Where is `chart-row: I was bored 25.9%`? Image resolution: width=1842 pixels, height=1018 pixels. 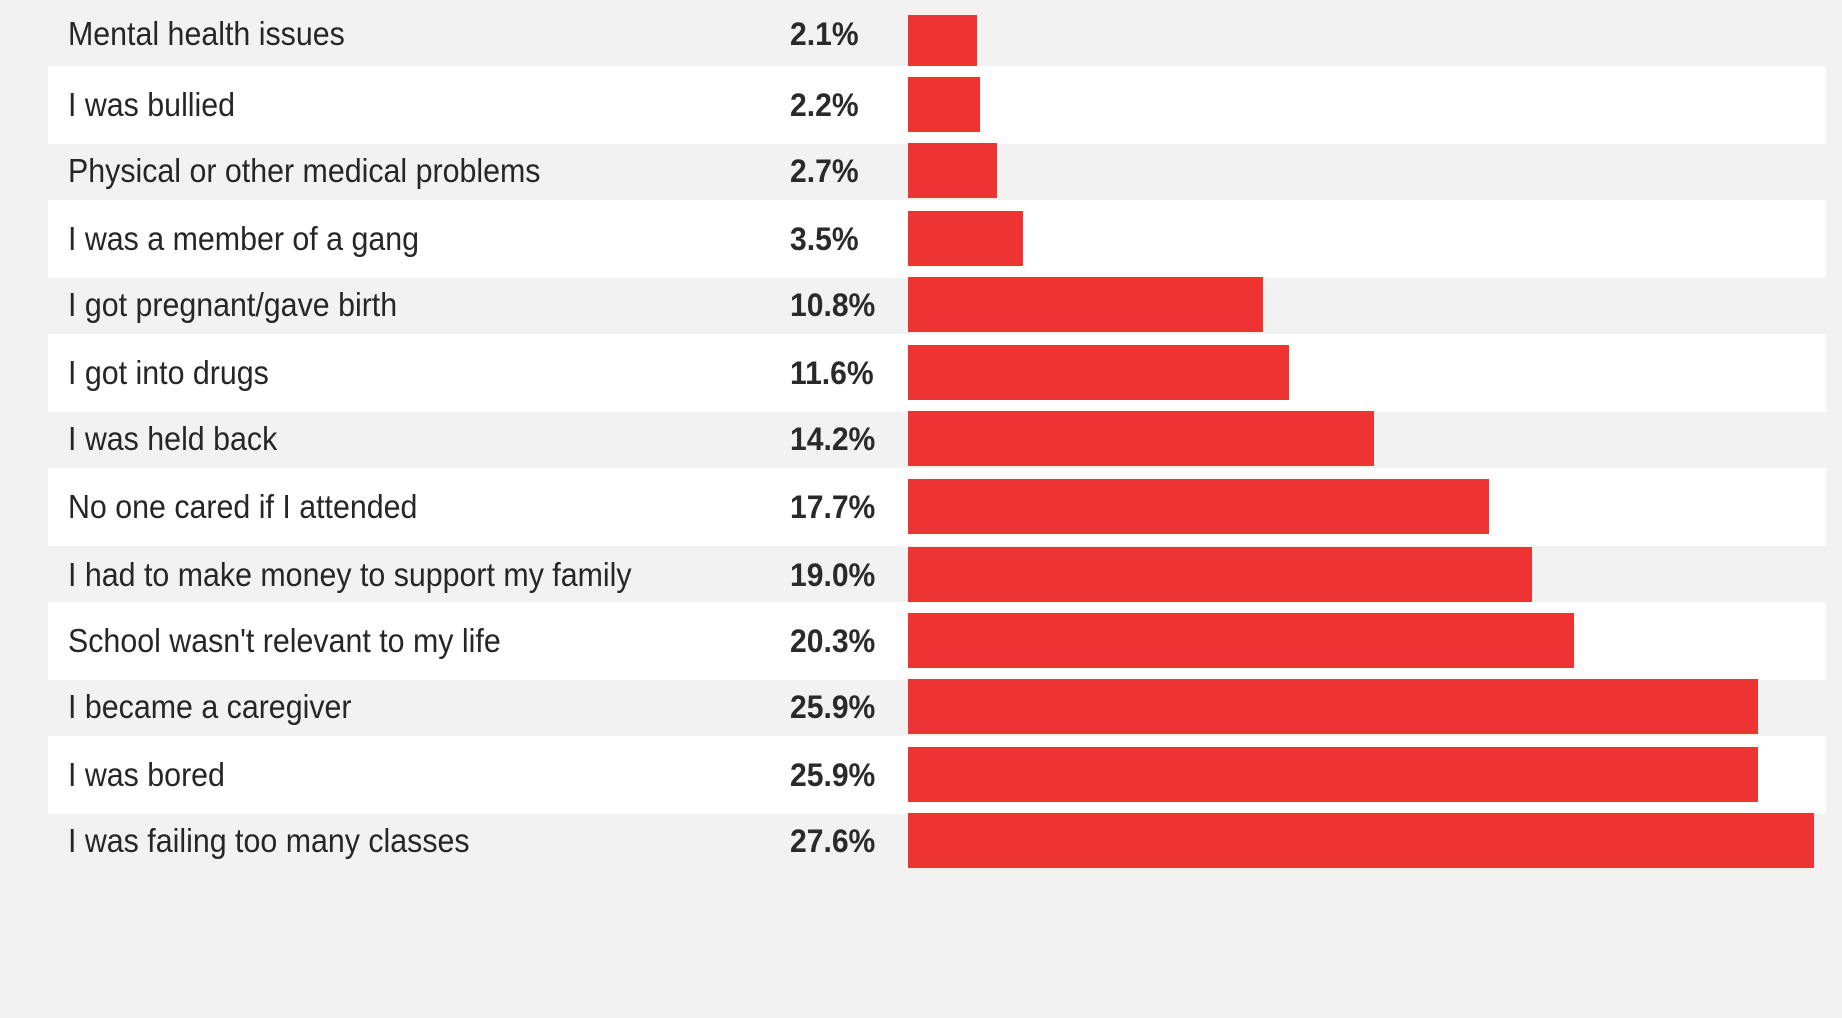 chart-row: I was bored 25.9% is located at coordinates (937, 775).